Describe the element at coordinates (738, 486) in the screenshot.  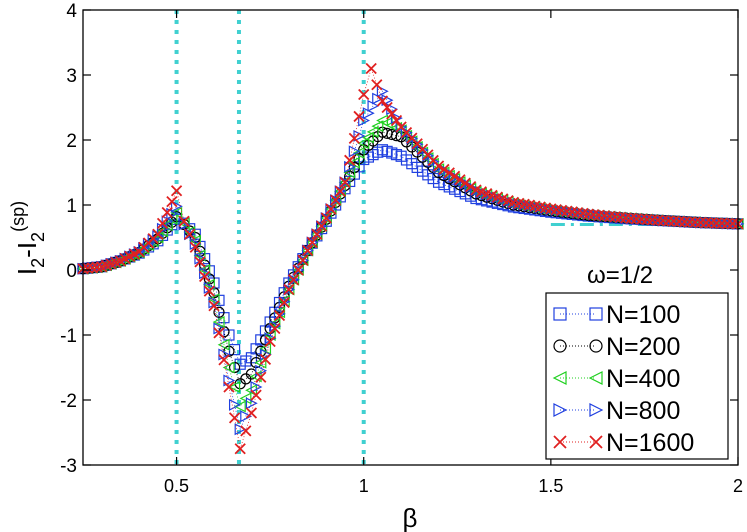
I see `x-tick-label: 2` at that location.